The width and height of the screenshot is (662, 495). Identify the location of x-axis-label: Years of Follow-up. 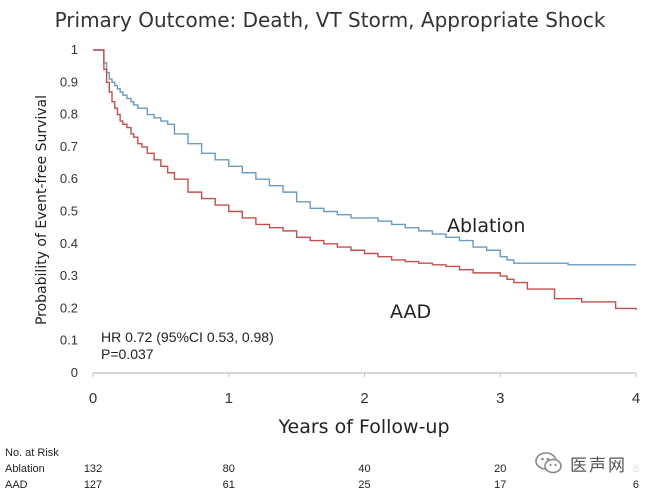
(363, 427).